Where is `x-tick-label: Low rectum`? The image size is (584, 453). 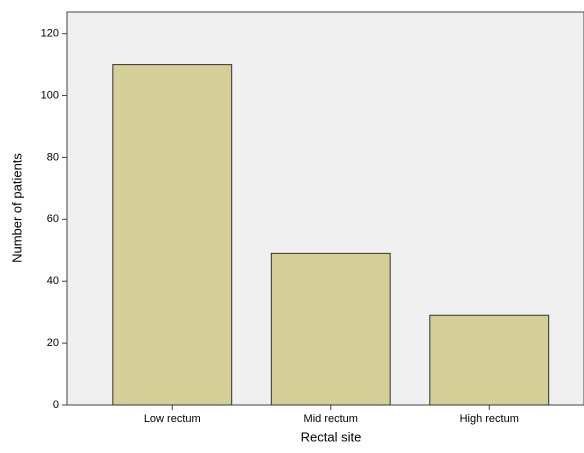 x-tick-label: Low rectum is located at coordinates (172, 419).